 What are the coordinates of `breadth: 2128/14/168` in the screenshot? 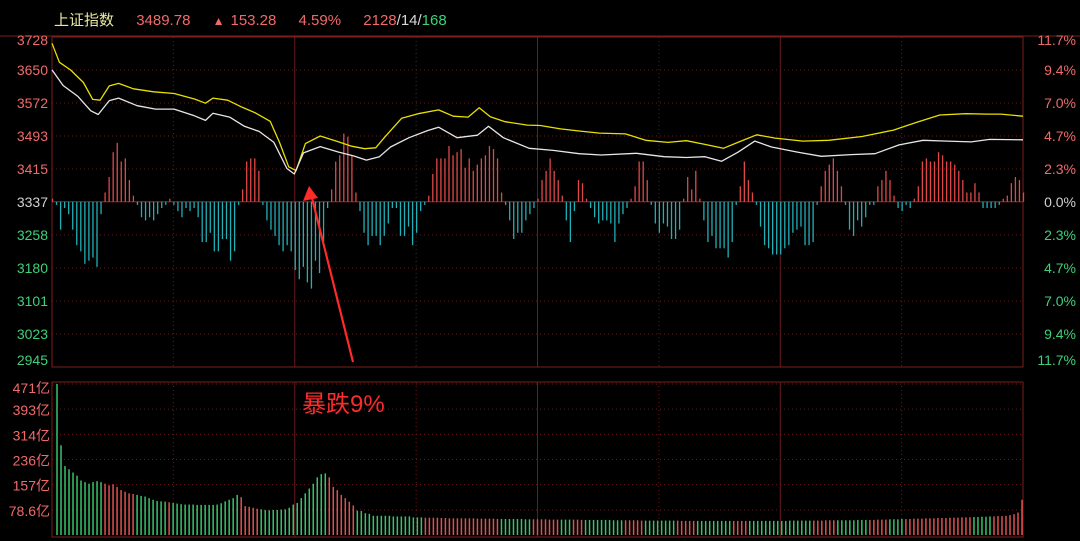 It's located at (405, 20).